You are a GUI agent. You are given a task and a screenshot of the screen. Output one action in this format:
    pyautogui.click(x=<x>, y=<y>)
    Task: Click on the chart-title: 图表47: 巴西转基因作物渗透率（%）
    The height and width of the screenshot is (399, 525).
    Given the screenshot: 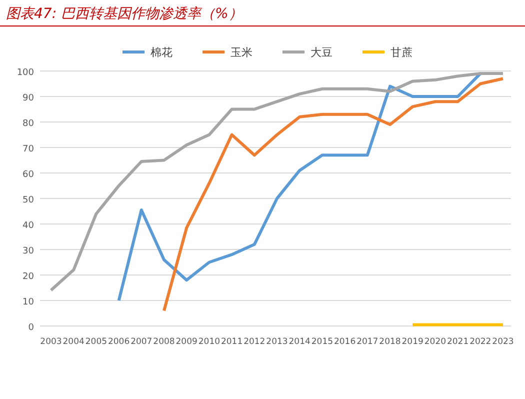 What is the action you would take?
    pyautogui.click(x=124, y=14)
    